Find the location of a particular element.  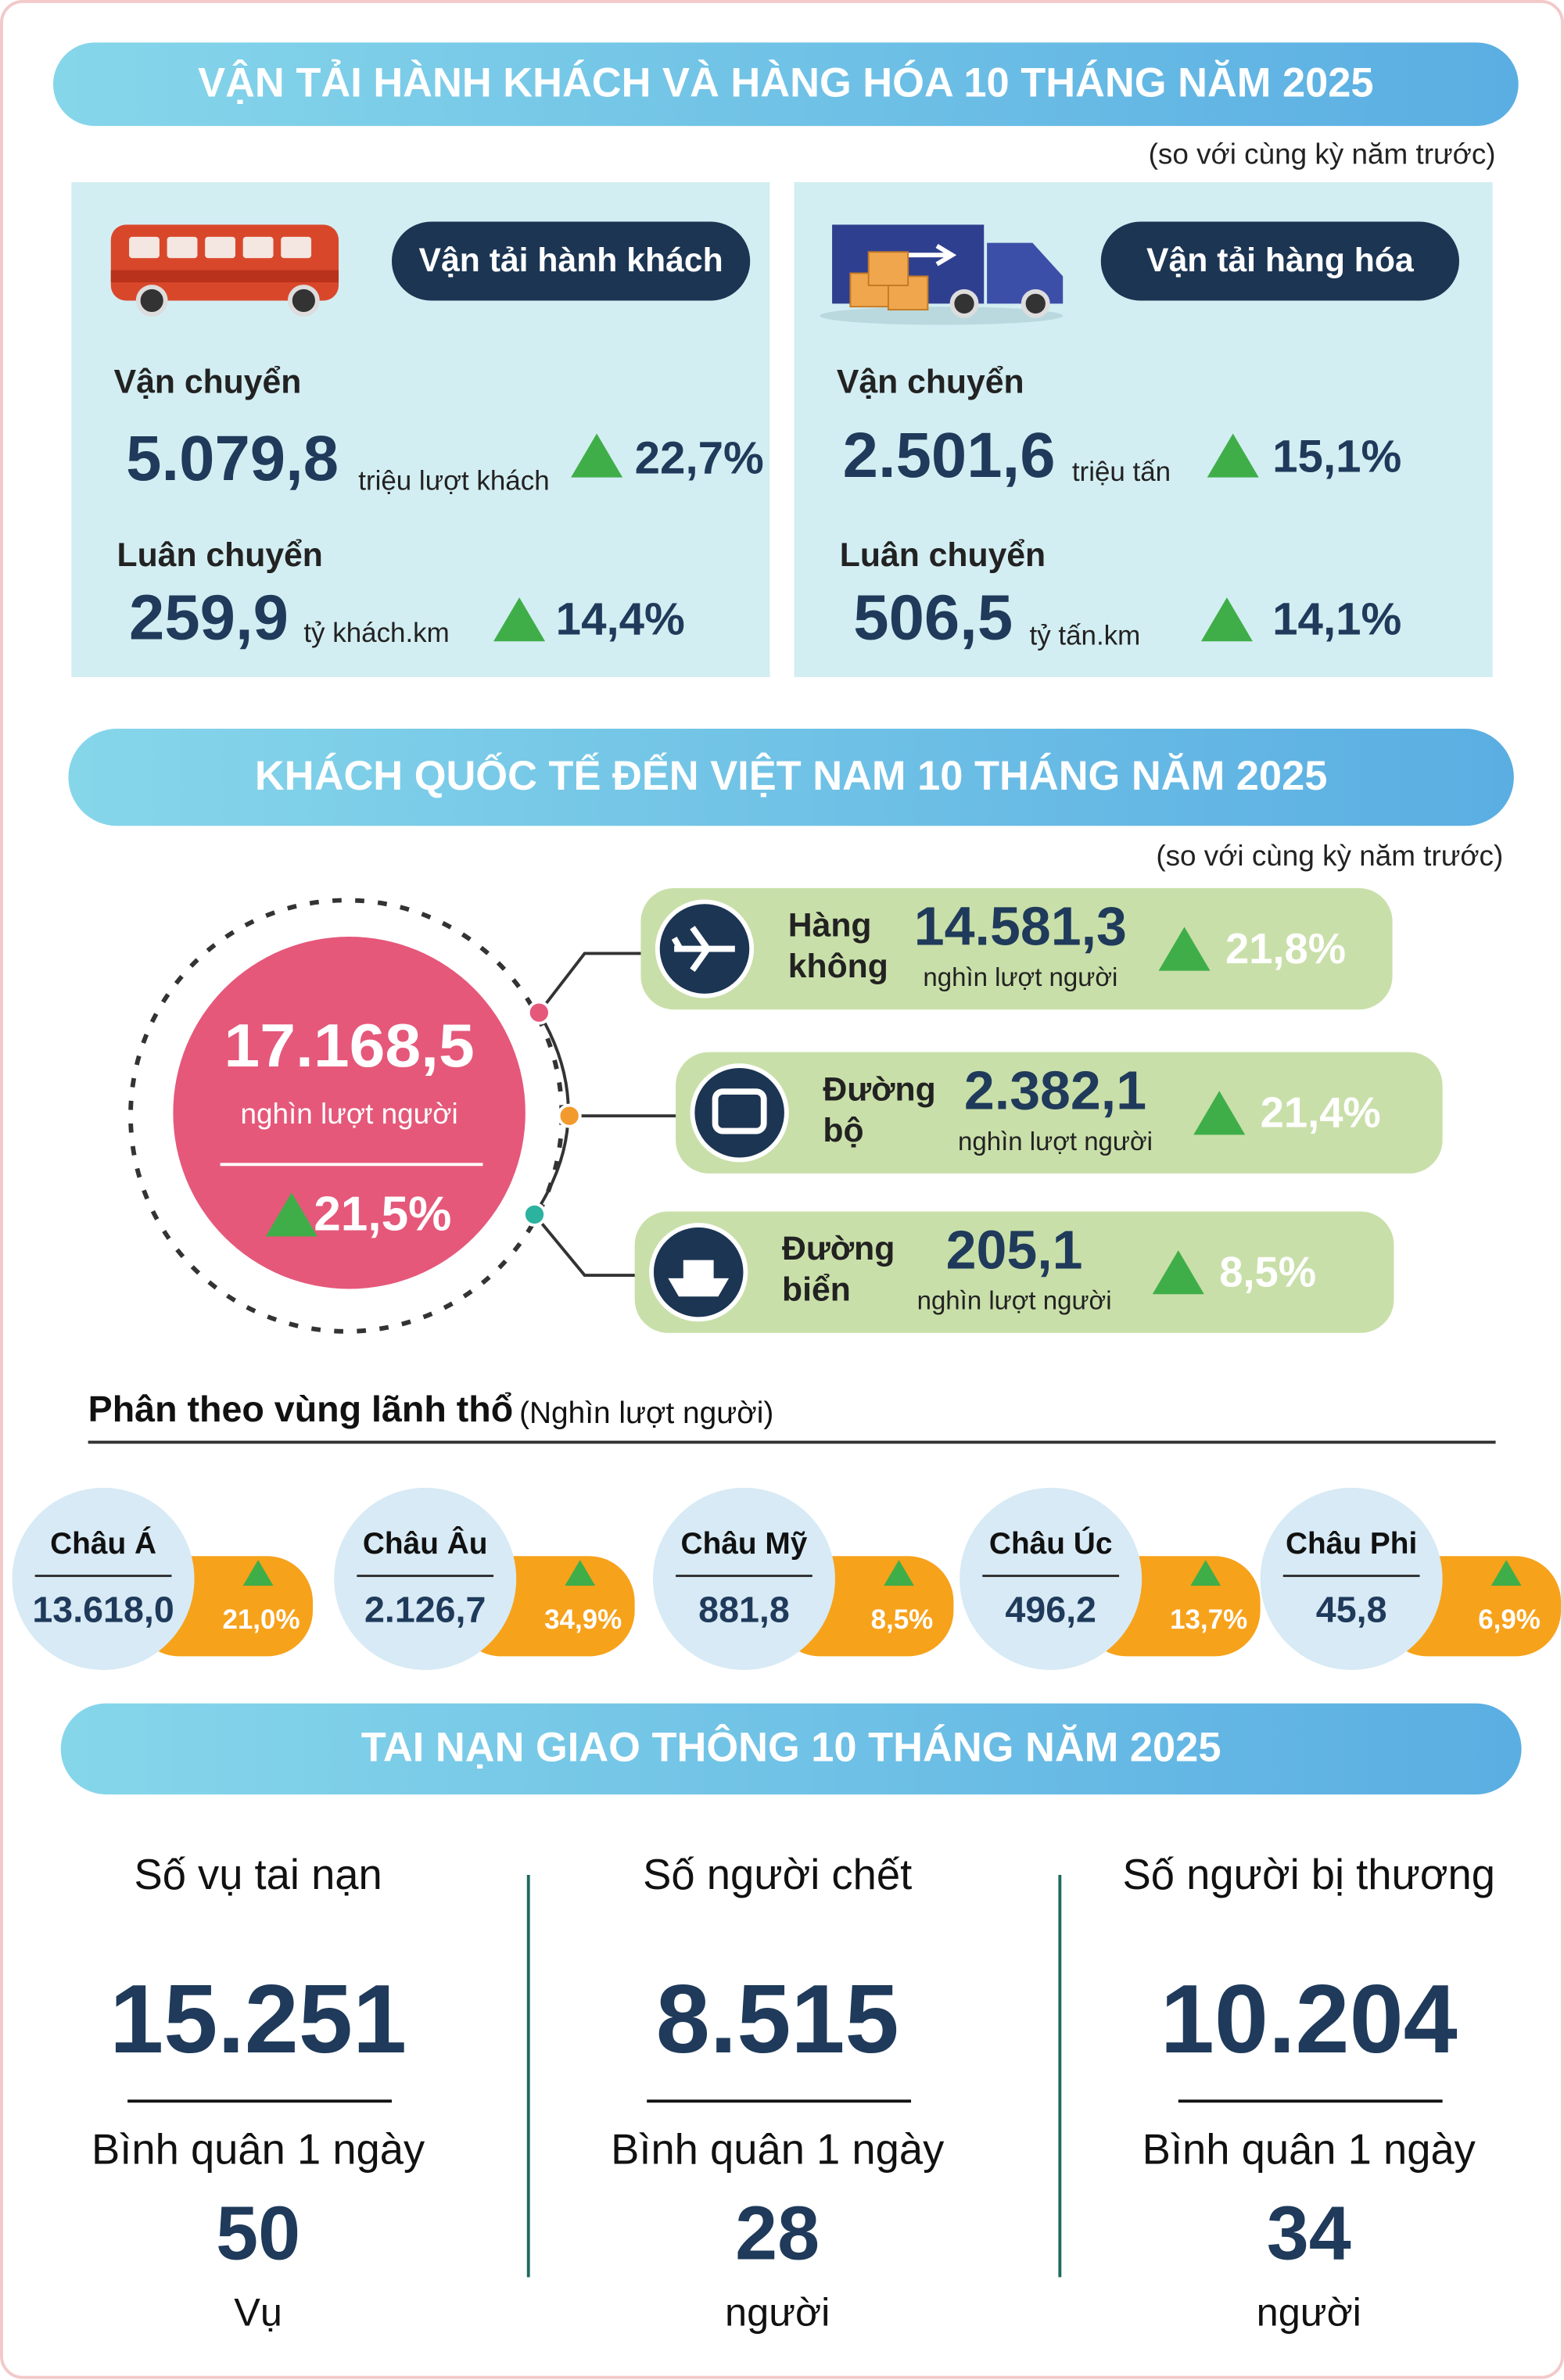

region-name: Châu Âu is located at coordinates (425, 1543).